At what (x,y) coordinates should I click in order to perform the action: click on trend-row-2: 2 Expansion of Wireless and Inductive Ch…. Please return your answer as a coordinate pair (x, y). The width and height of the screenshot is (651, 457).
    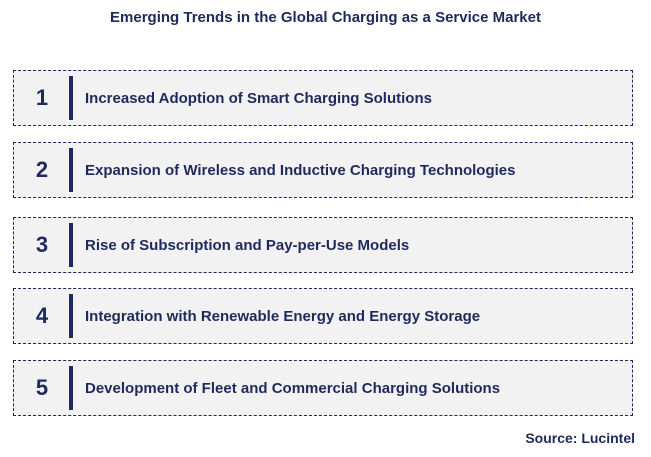
    Looking at the image, I should click on (323, 170).